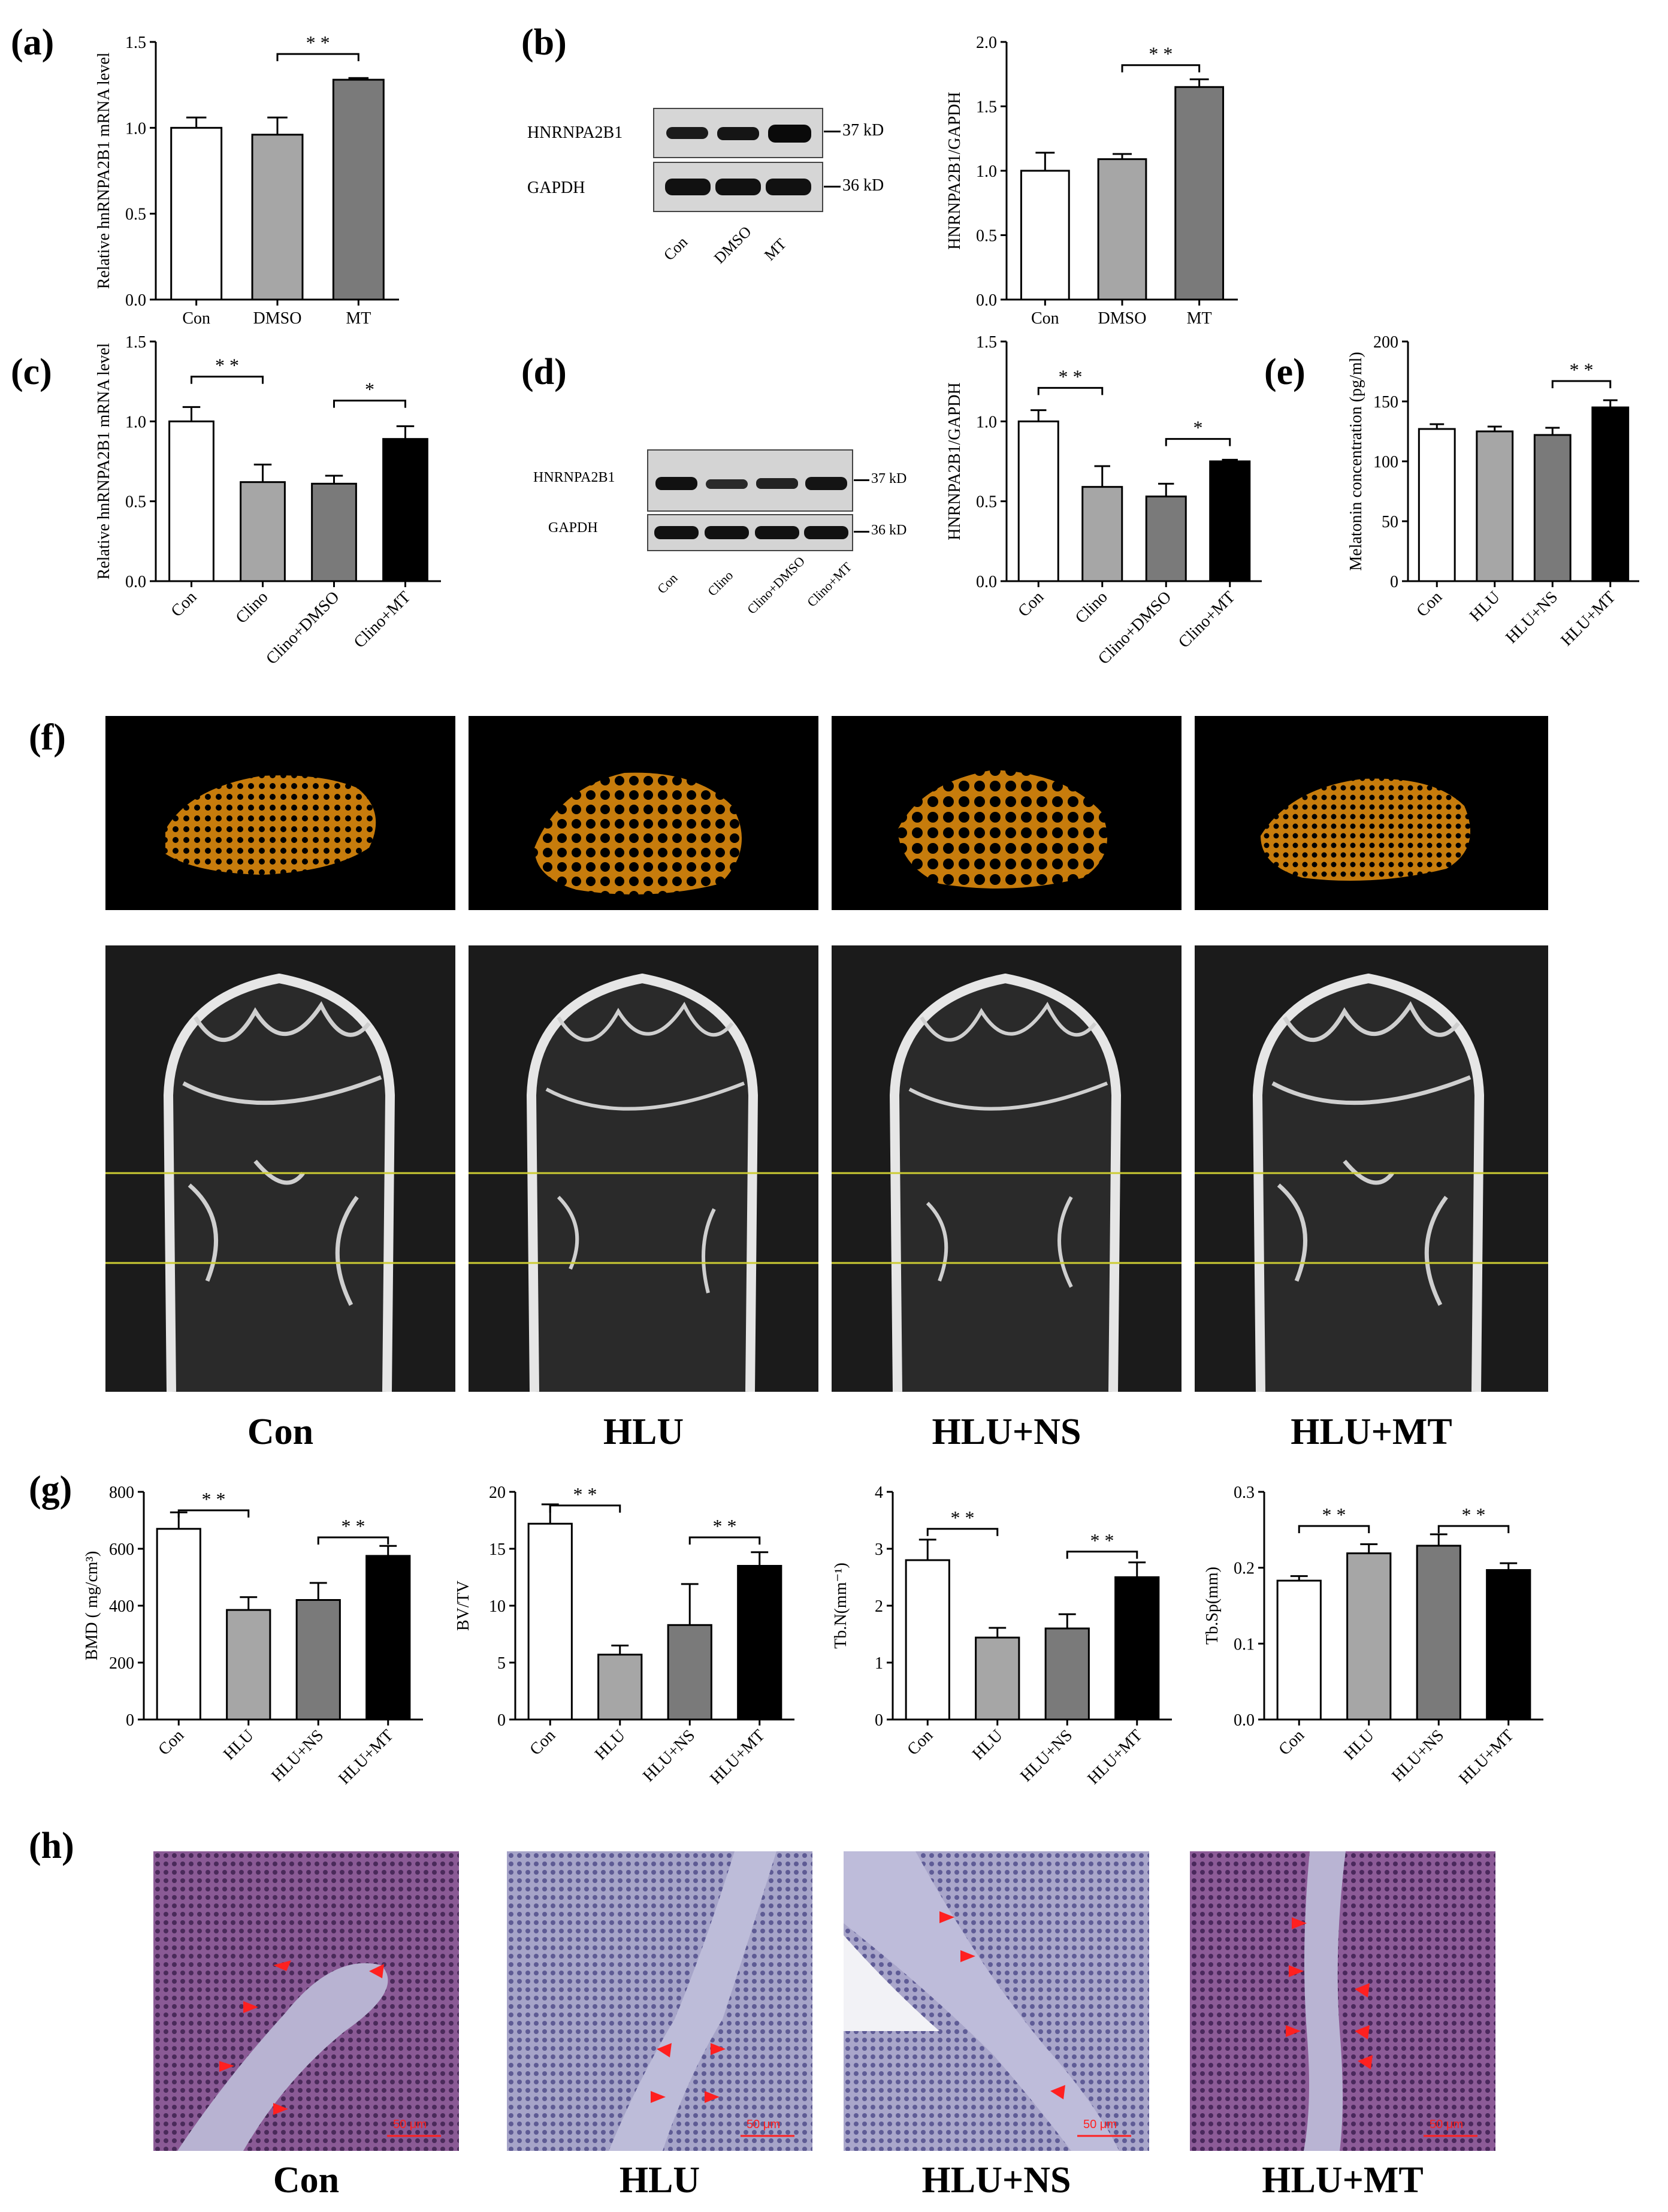  I want to click on y-tick-label: 2, so click(879, 1606).